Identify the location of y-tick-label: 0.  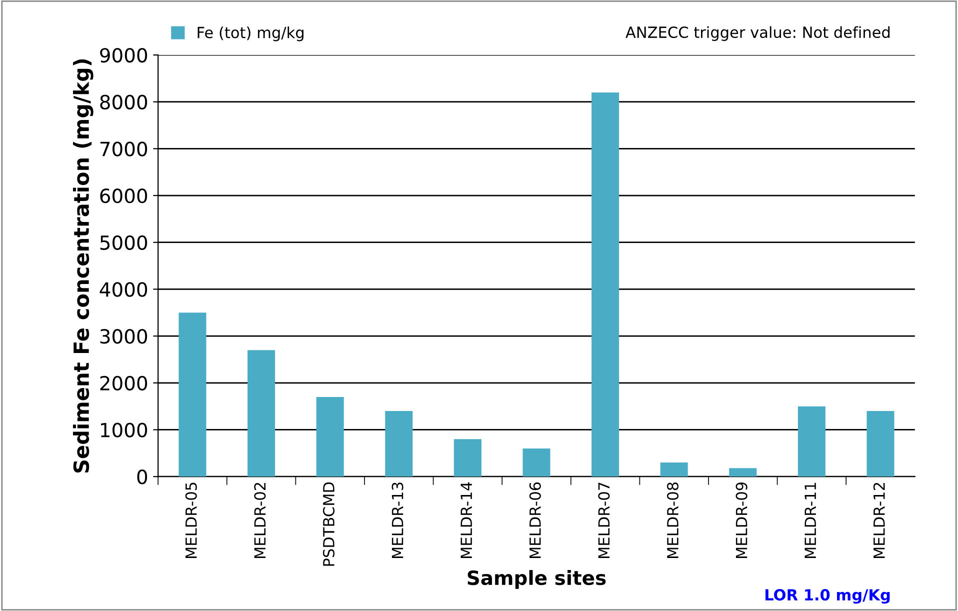
(142, 477).